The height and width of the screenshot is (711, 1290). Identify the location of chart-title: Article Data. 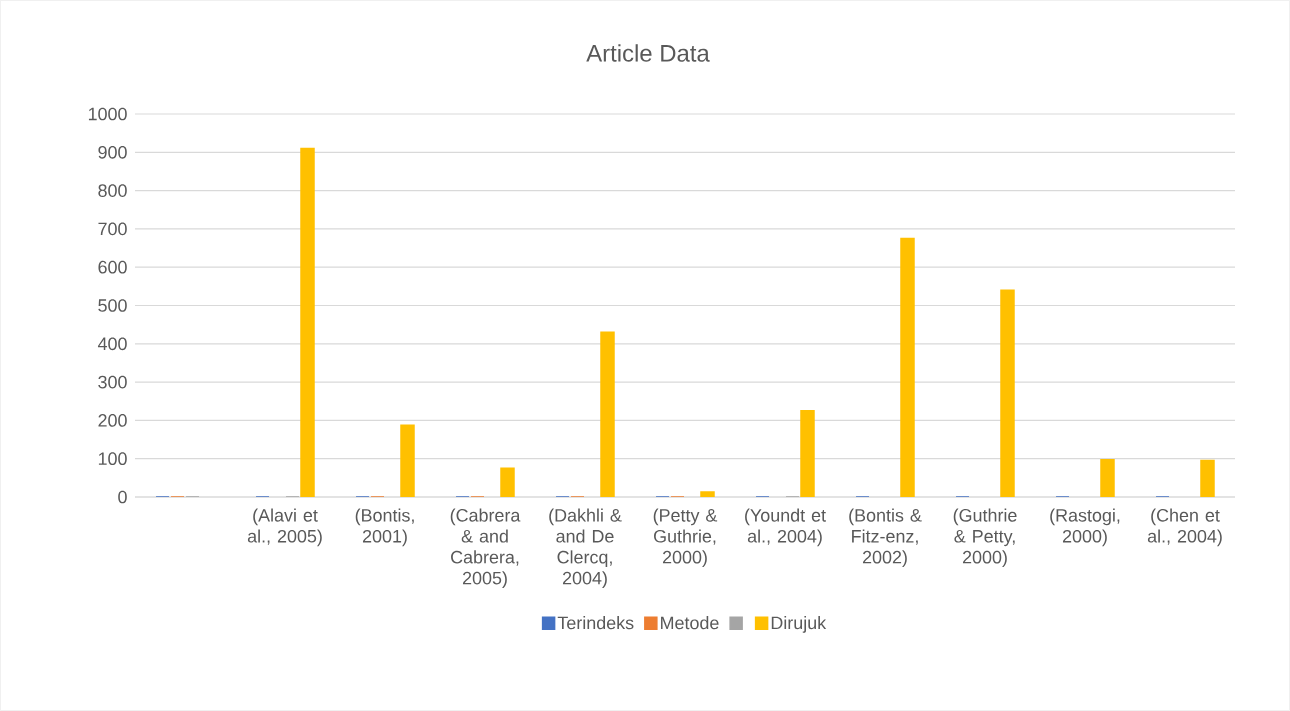
(648, 53).